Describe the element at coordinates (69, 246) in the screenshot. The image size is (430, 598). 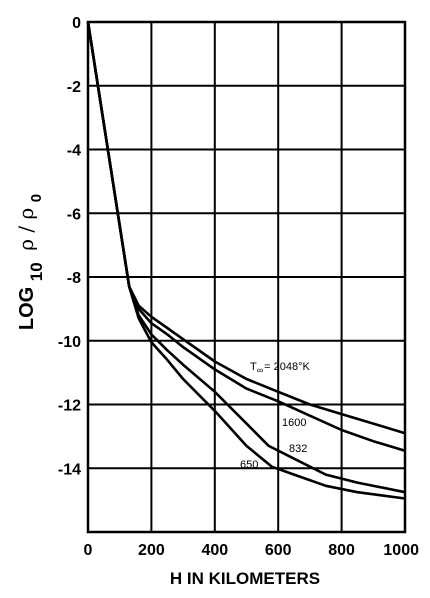
I see `y-tick-labels: 0 -2 -4 -6 -8 -10 -12 -14` at that location.